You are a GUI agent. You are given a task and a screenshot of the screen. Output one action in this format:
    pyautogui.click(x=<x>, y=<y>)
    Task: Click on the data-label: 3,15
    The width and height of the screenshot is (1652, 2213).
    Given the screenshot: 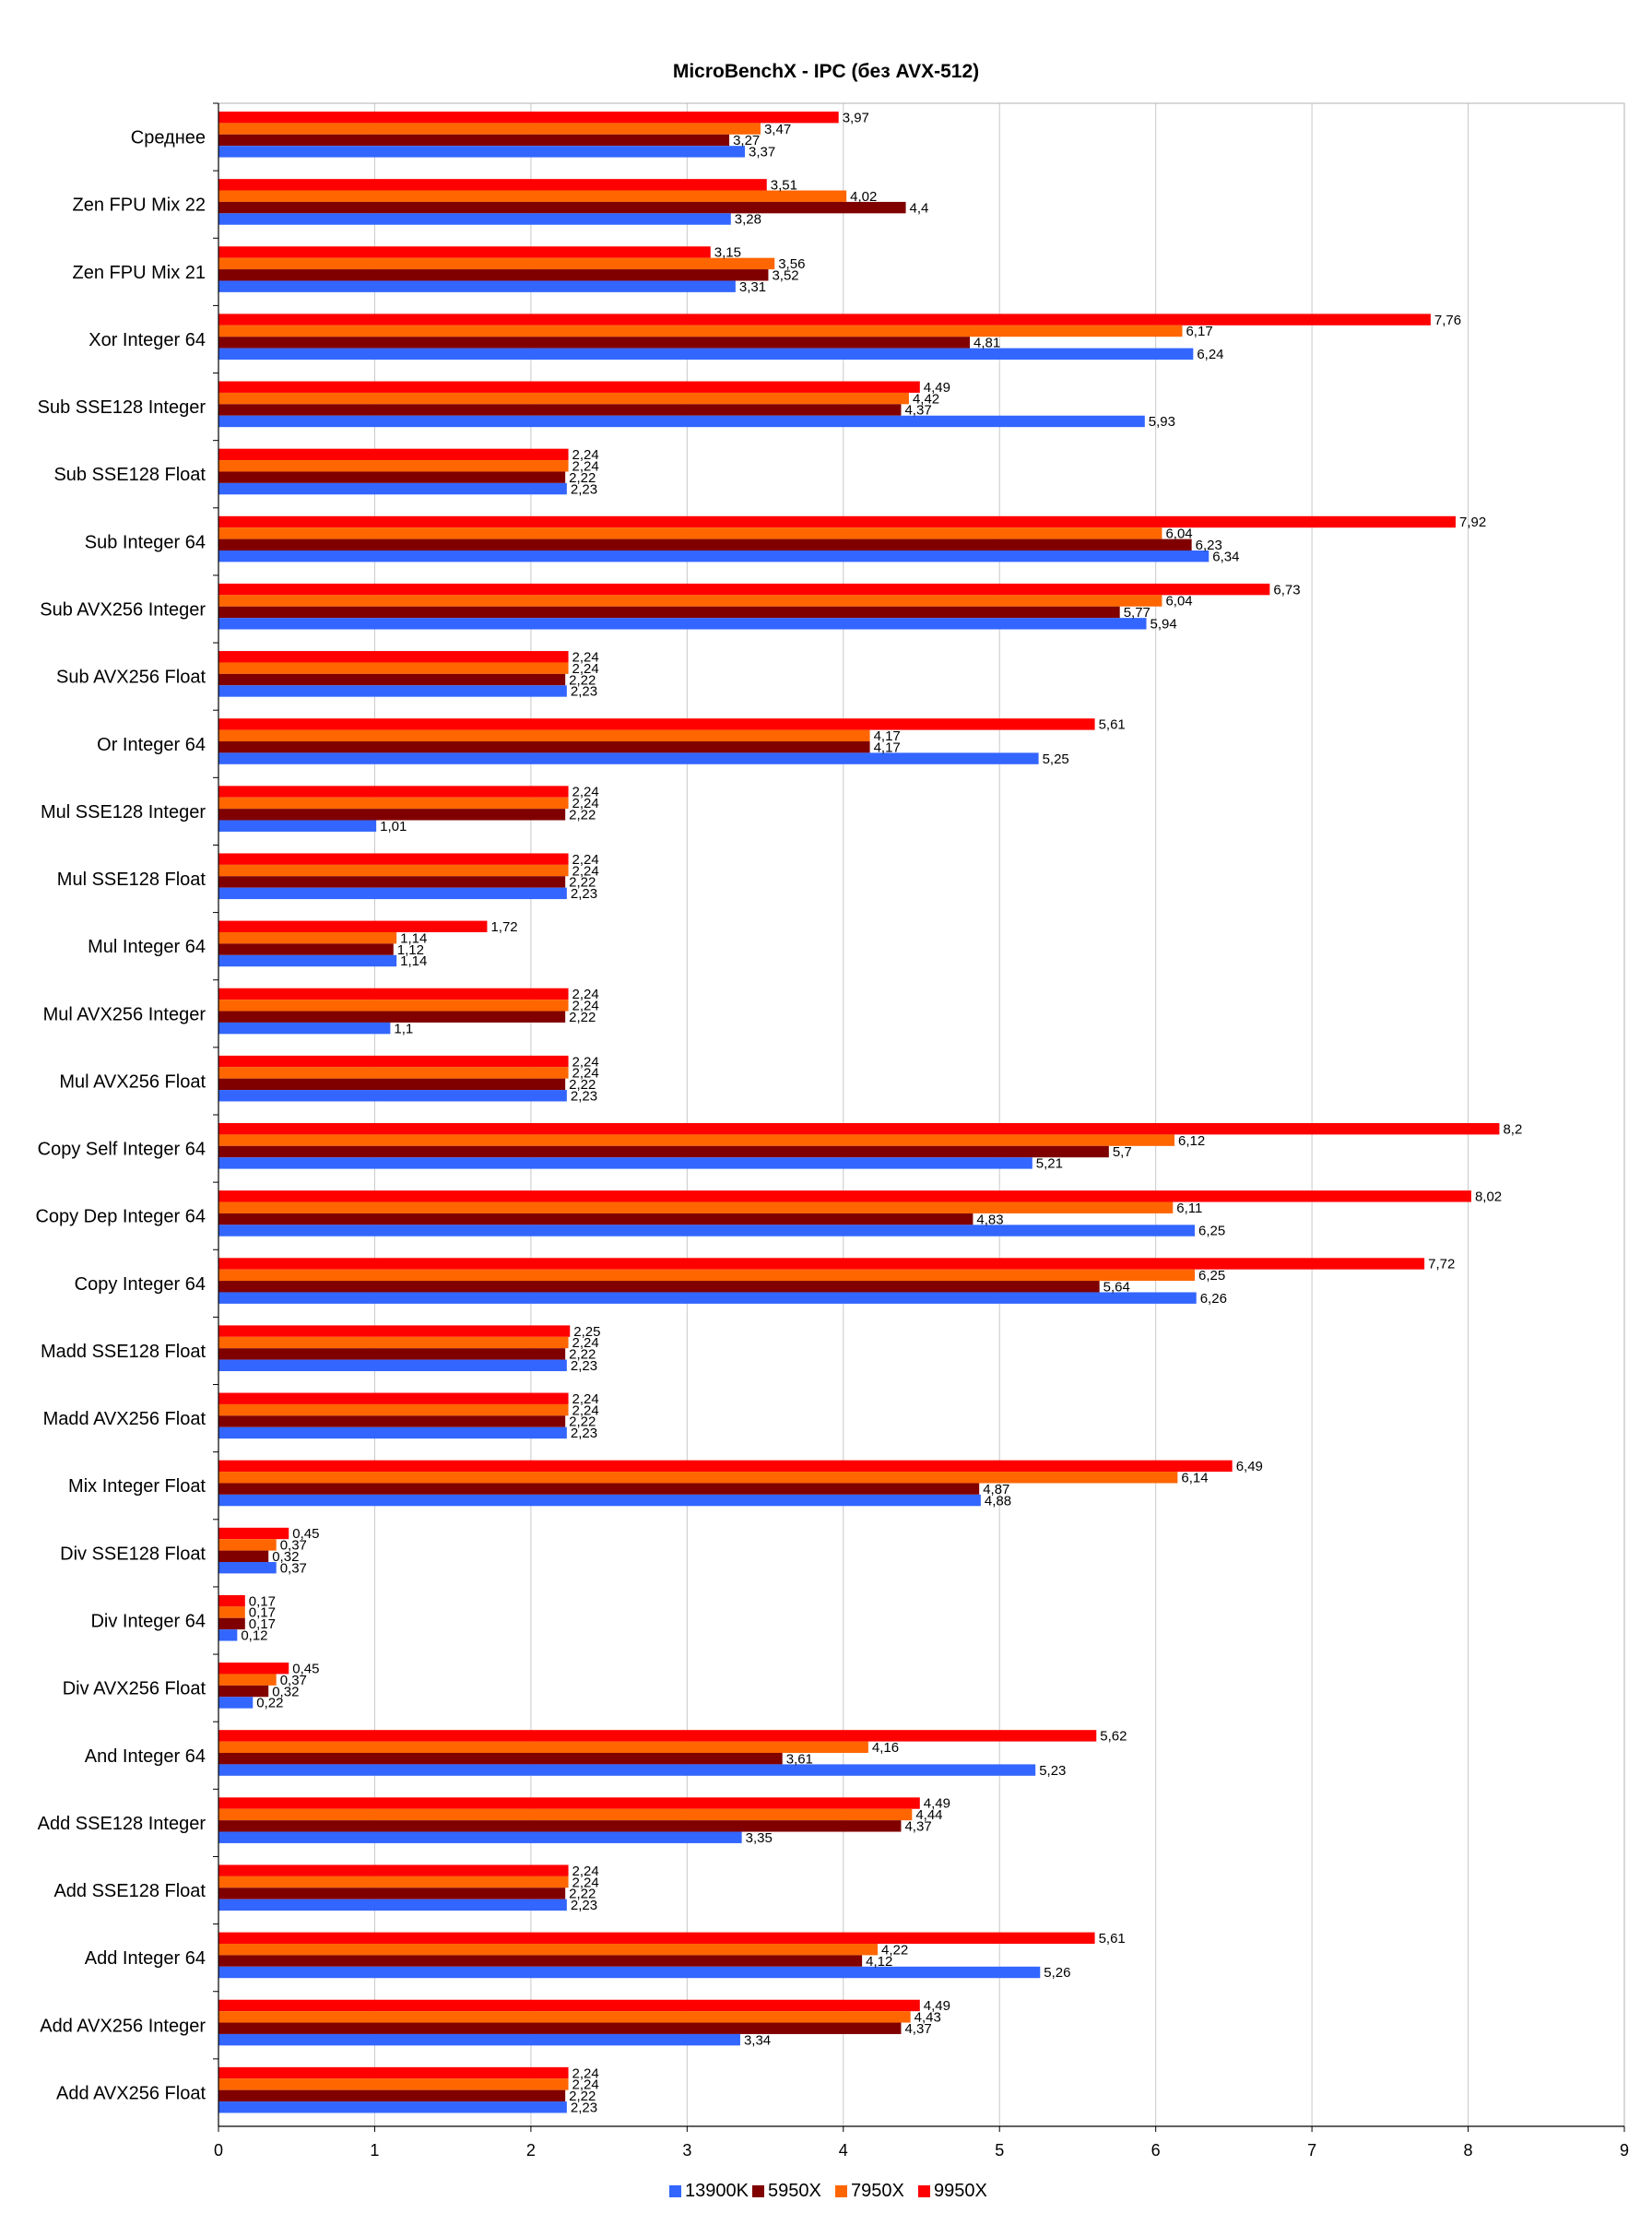 What is the action you would take?
    pyautogui.click(x=727, y=253)
    